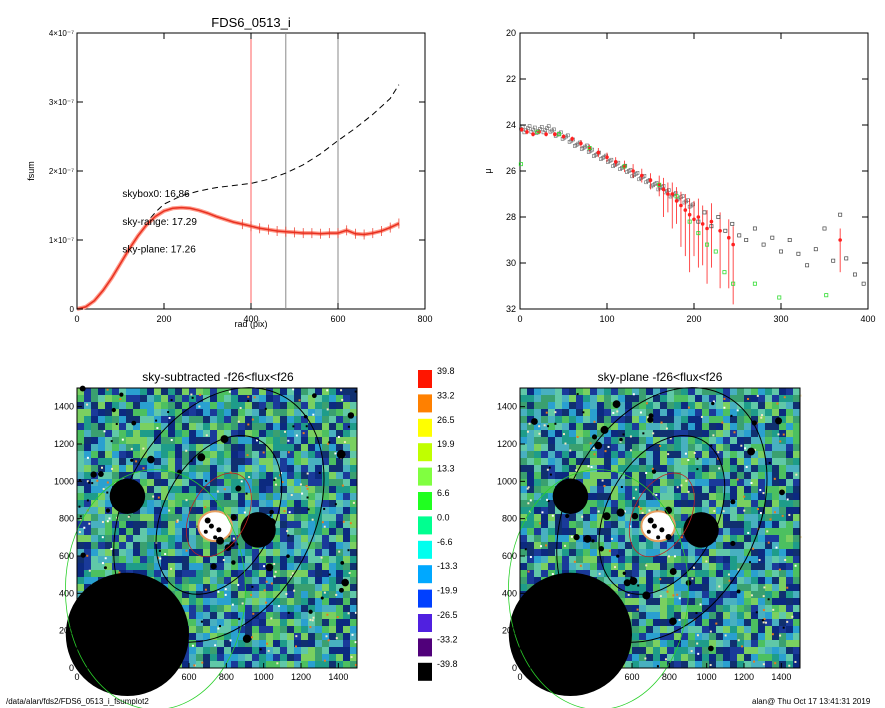 The width and height of the screenshot is (885, 708). I want to click on sky-subtracted-small-mask, so click(288, 556).